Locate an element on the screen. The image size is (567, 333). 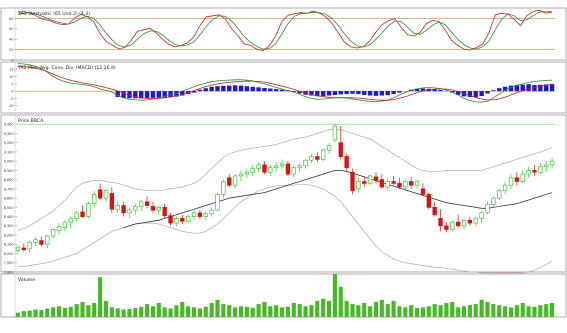
y-tick-label: 8,600 is located at coordinates (9, 199).